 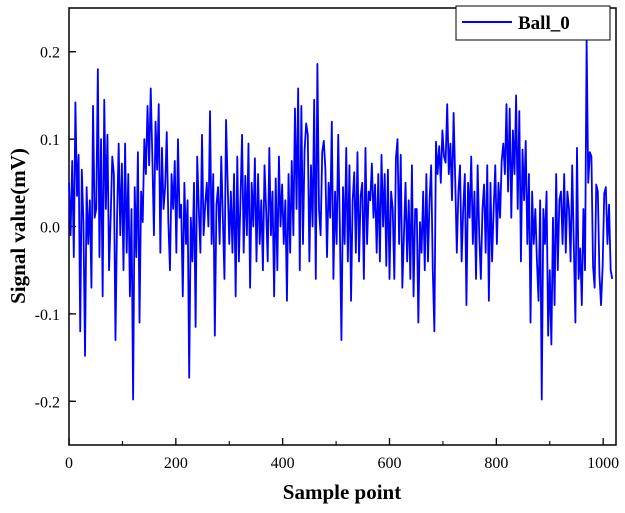 What do you see at coordinates (342, 492) in the screenshot?
I see `x-axis-title: Sample point` at bounding box center [342, 492].